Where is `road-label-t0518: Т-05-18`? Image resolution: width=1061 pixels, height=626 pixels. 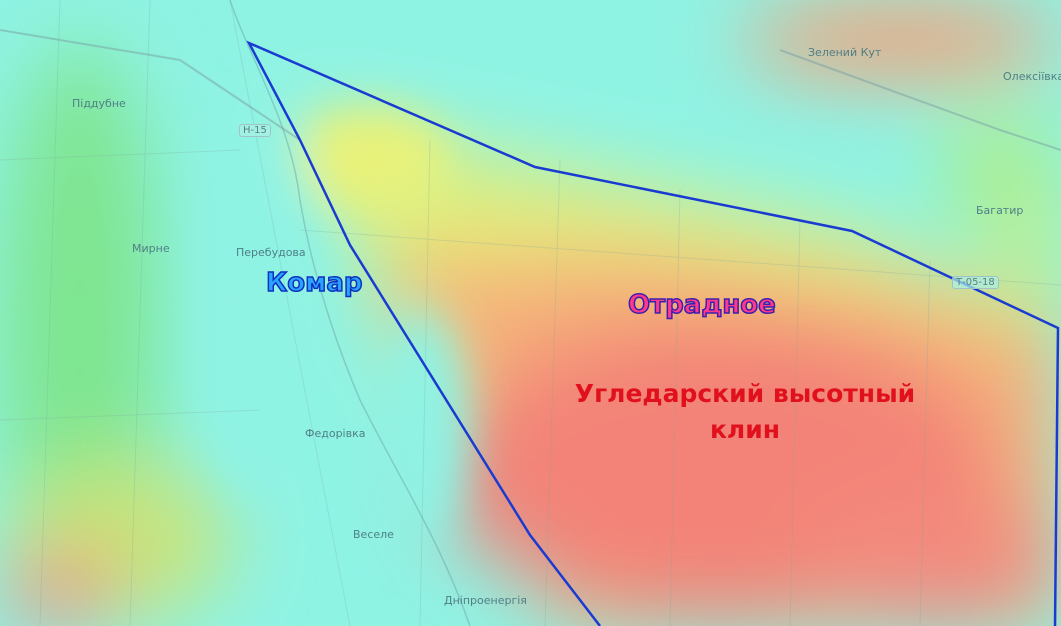
road-label-t0518: Т-05-18 is located at coordinates (975, 282).